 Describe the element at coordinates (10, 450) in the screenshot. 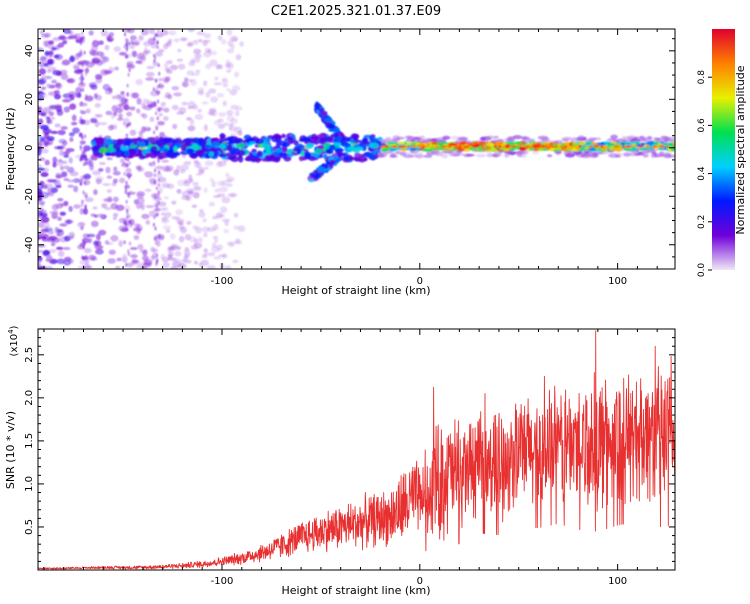

I see `snr-y-axis-label: SNR (10 * v/v)` at that location.